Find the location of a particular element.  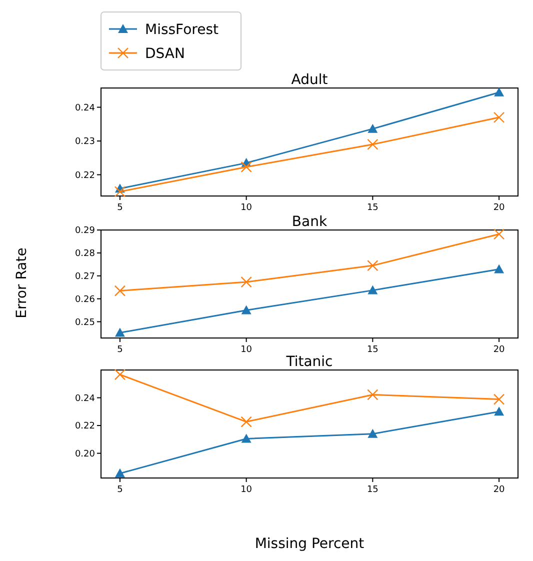

chart-title: Adult is located at coordinates (309, 80).